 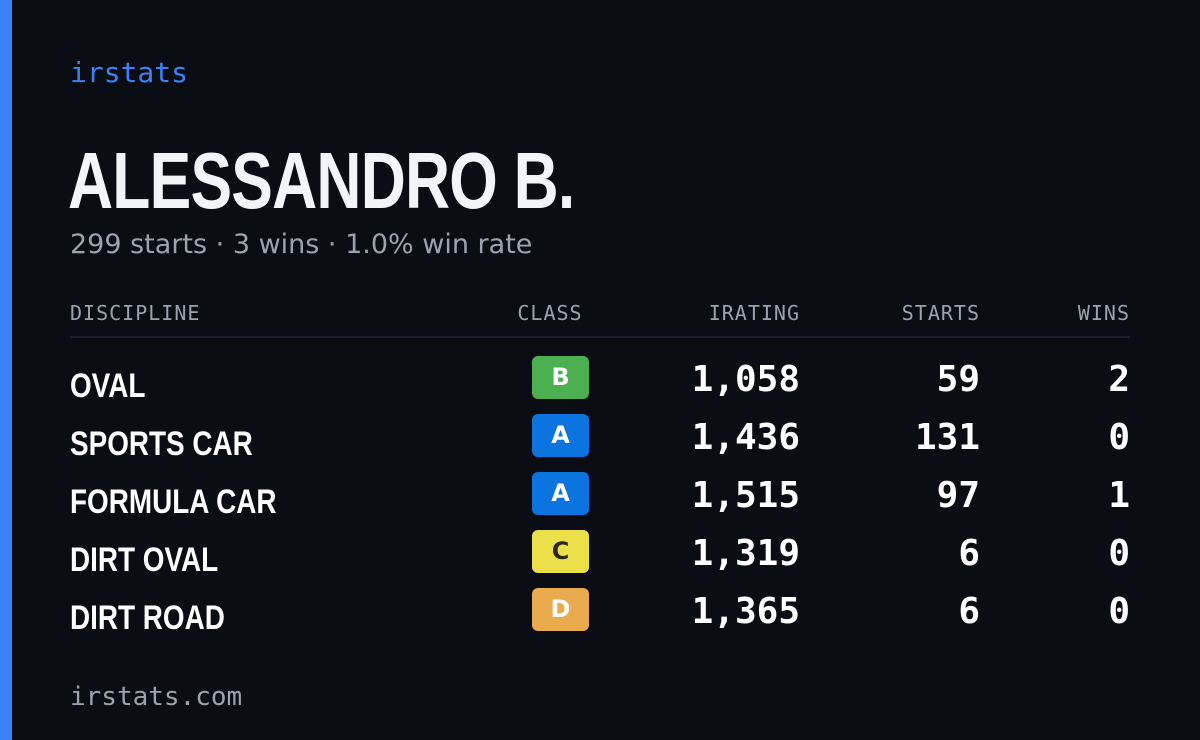 I want to click on irating-value: 1,365, so click(x=745, y=611).